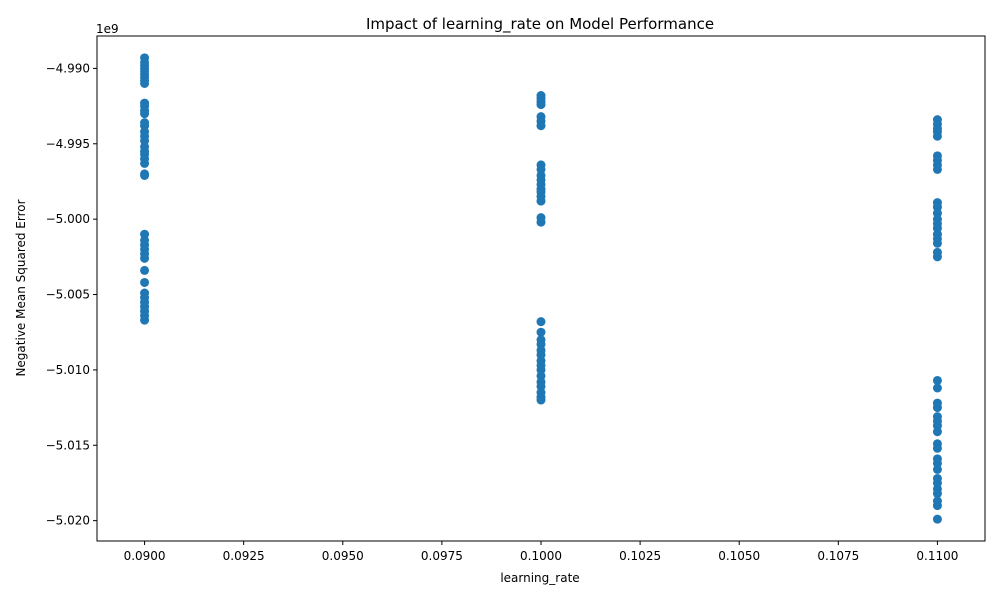 The image size is (1000, 600). I want to click on x-tick-label: 0.1000, so click(541, 556).